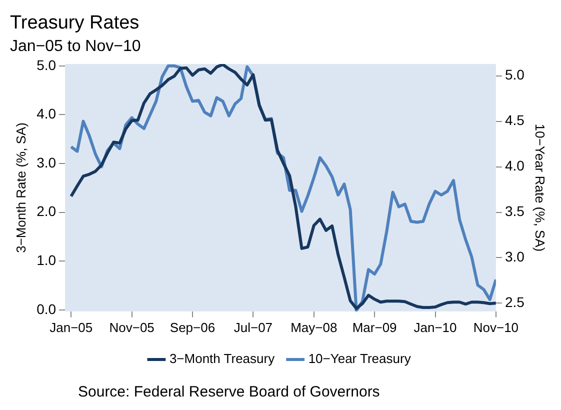 This screenshot has height=410, width=561. Describe the element at coordinates (46, 64) in the screenshot. I see `y-tick-label: 5.0` at that location.